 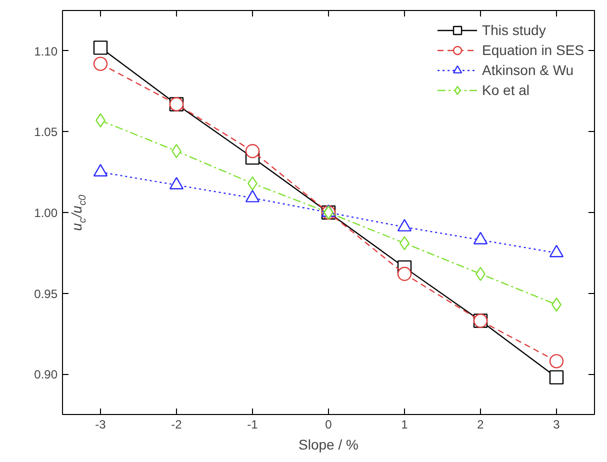 I want to click on x-tick-label: 3, so click(x=556, y=425).